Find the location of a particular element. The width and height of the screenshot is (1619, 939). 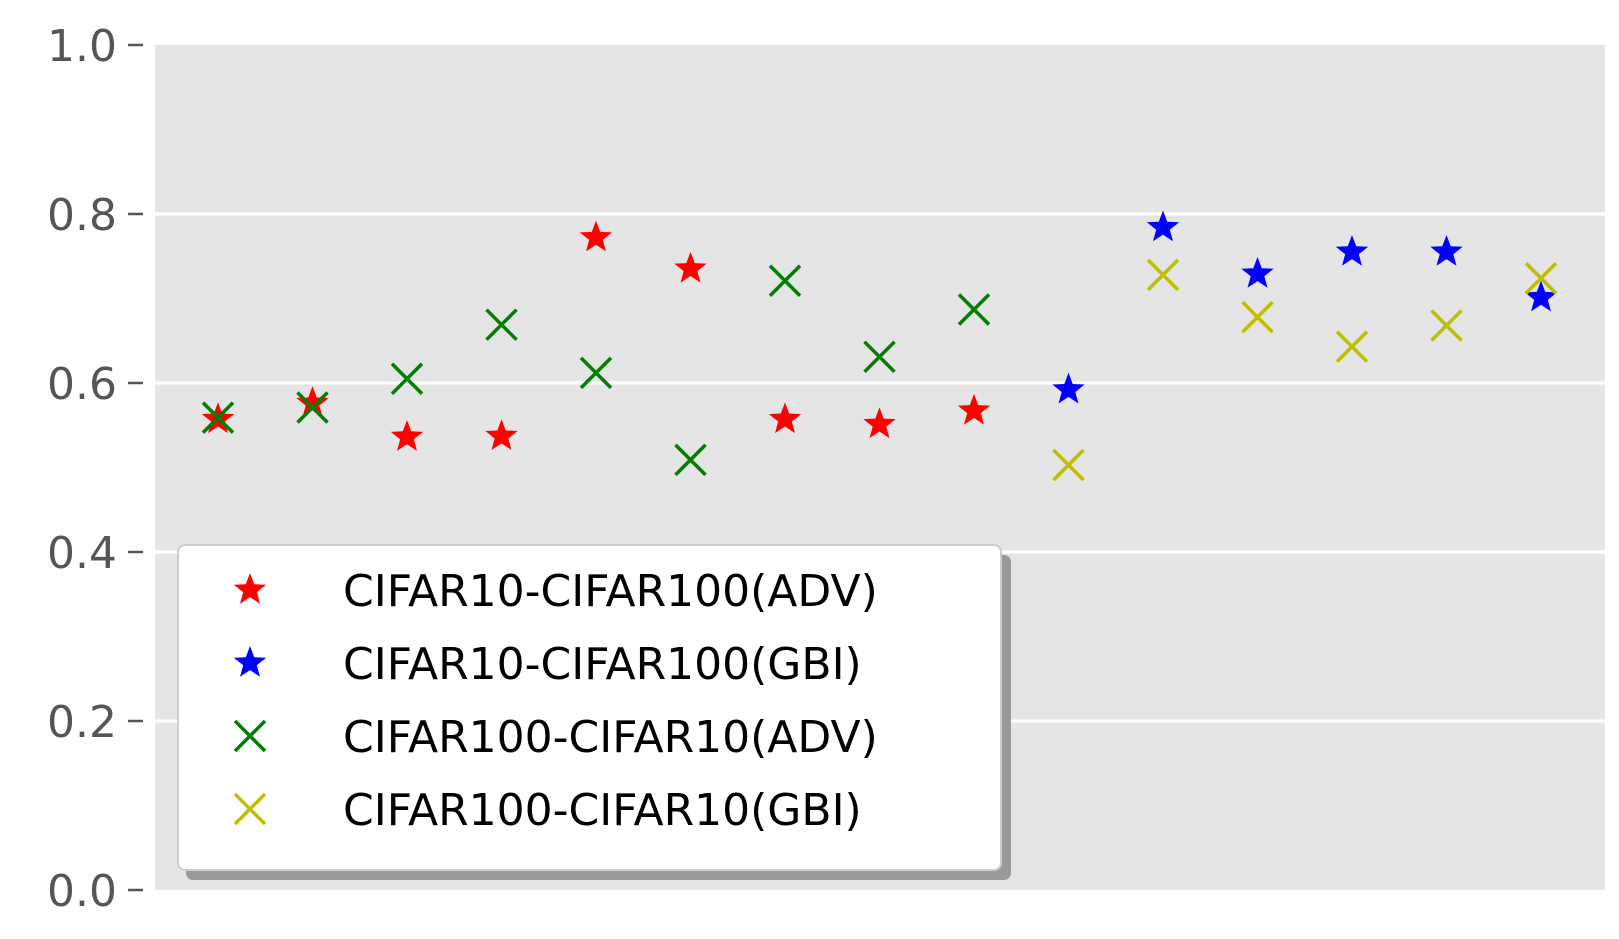

y-tick-label: 0.6 is located at coordinates (82, 384).